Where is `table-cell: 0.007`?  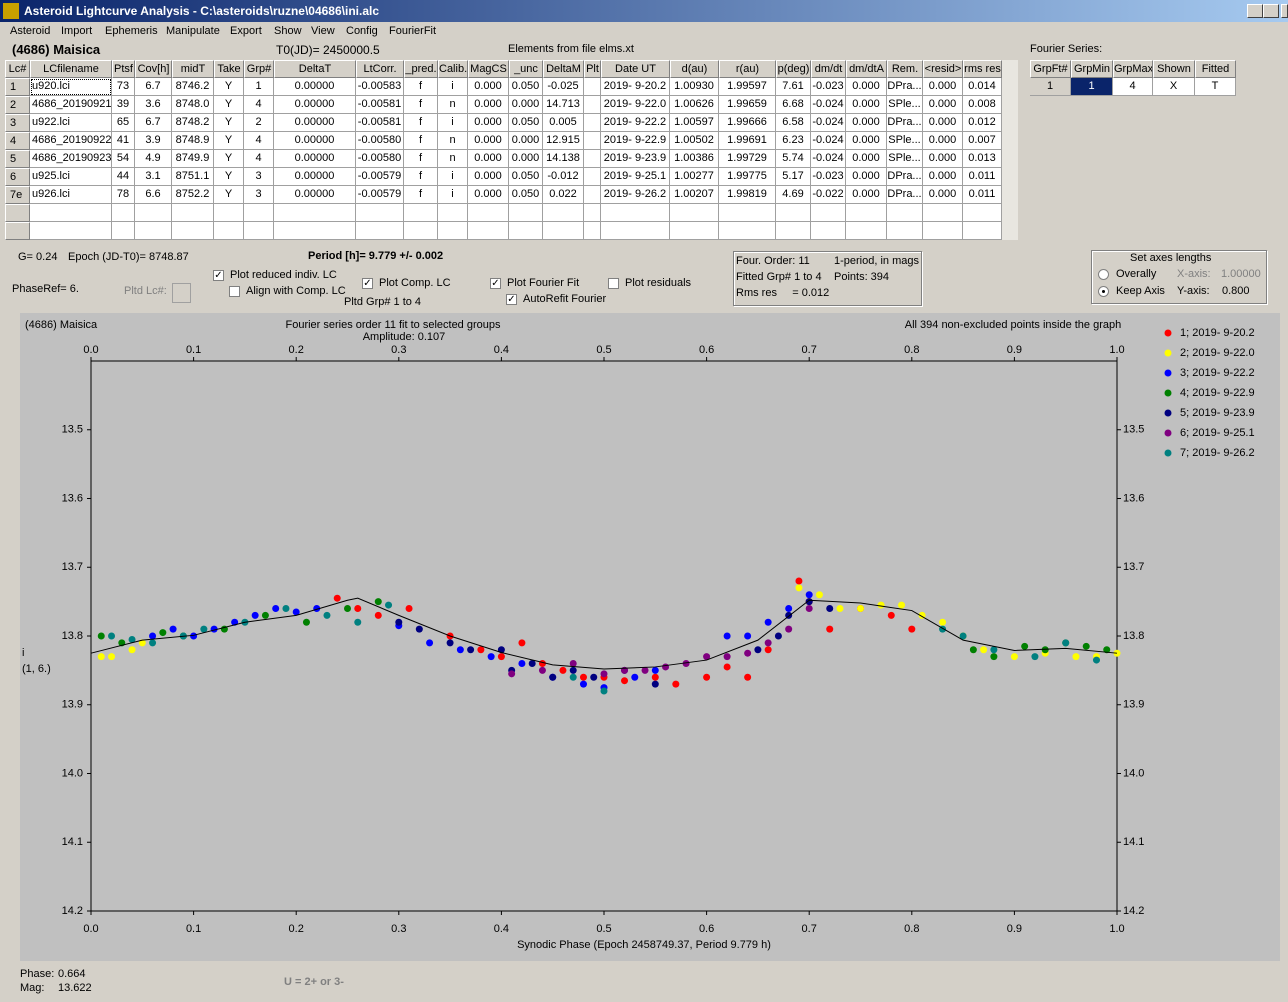 table-cell: 0.007 is located at coordinates (982, 141).